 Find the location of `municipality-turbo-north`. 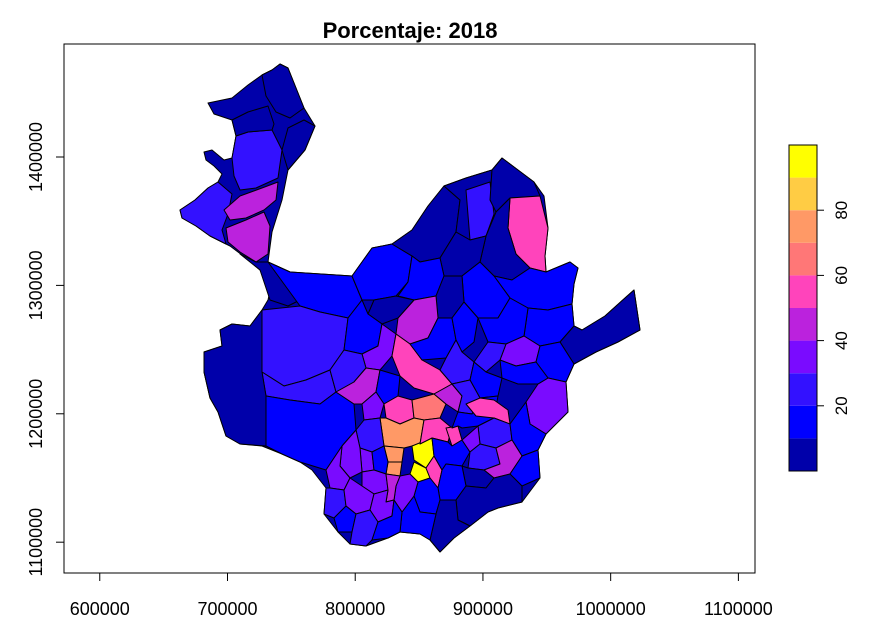

municipality-turbo-north is located at coordinates (283, 91).